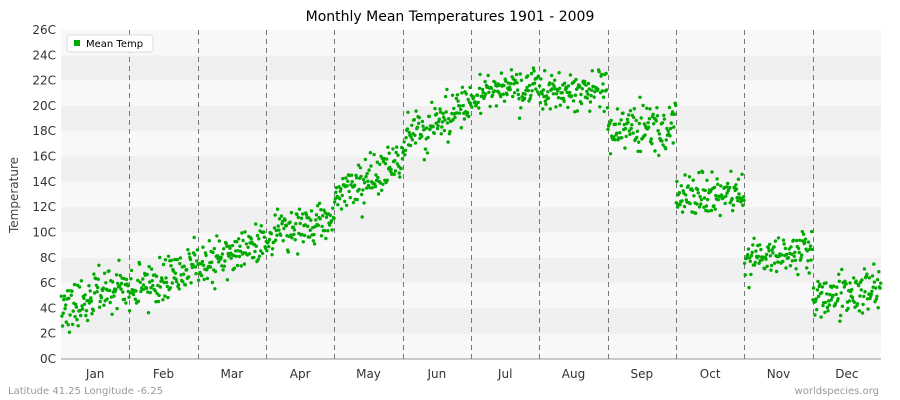 The height and width of the screenshot is (400, 900). What do you see at coordinates (778, 374) in the screenshot?
I see `x-tick-label: Nov` at bounding box center [778, 374].